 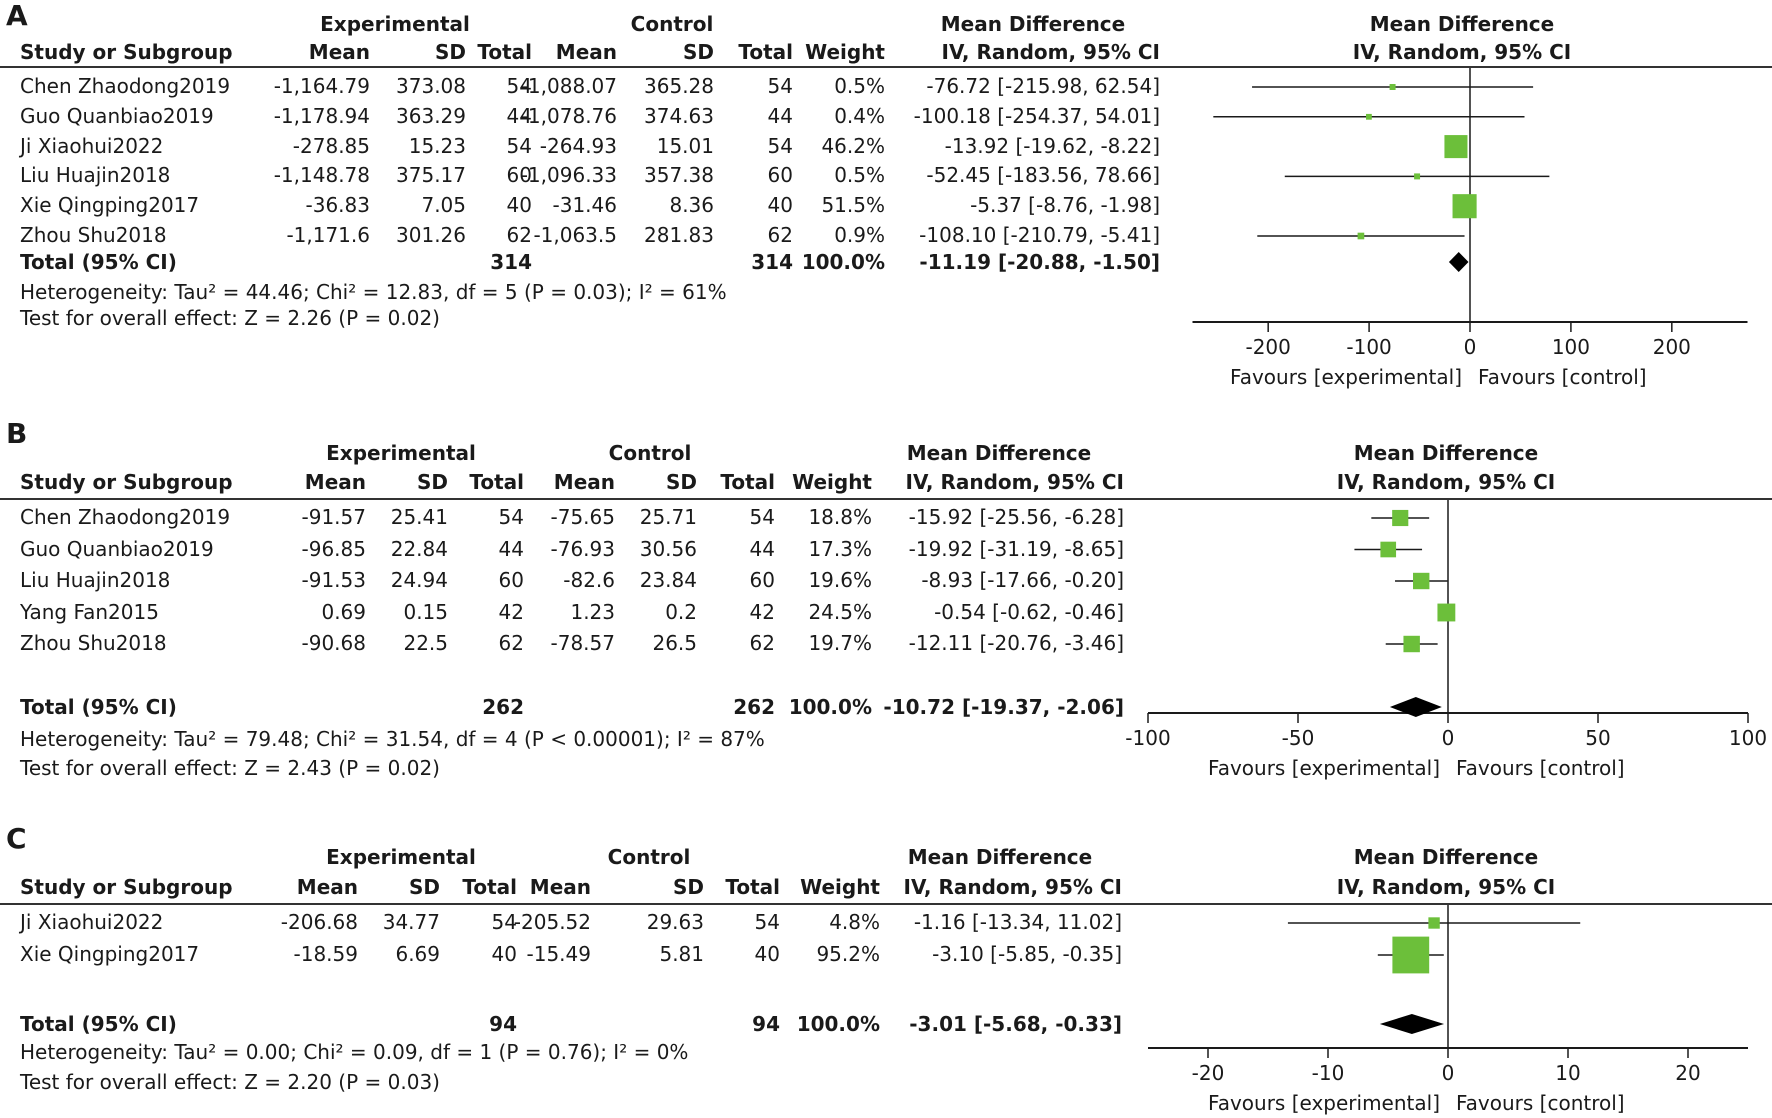 What do you see at coordinates (681, 954) in the screenshot?
I see `ctl-sd-cell: 5.81` at bounding box center [681, 954].